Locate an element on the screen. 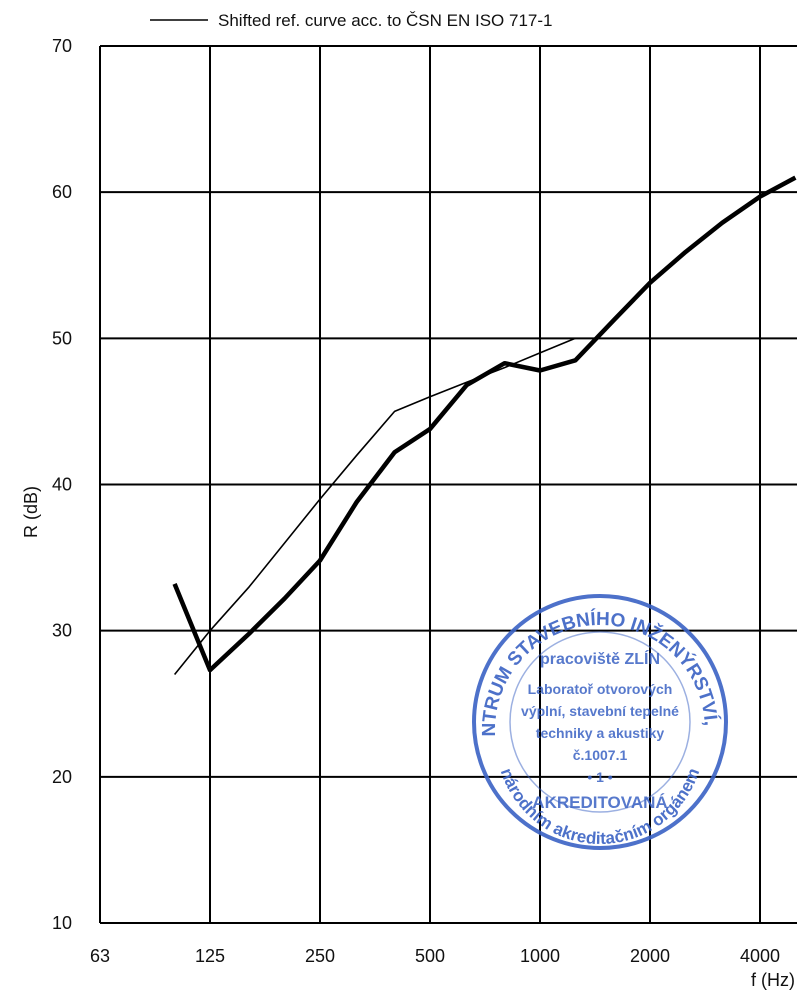  y-tick-label: 60 is located at coordinates (62, 192).